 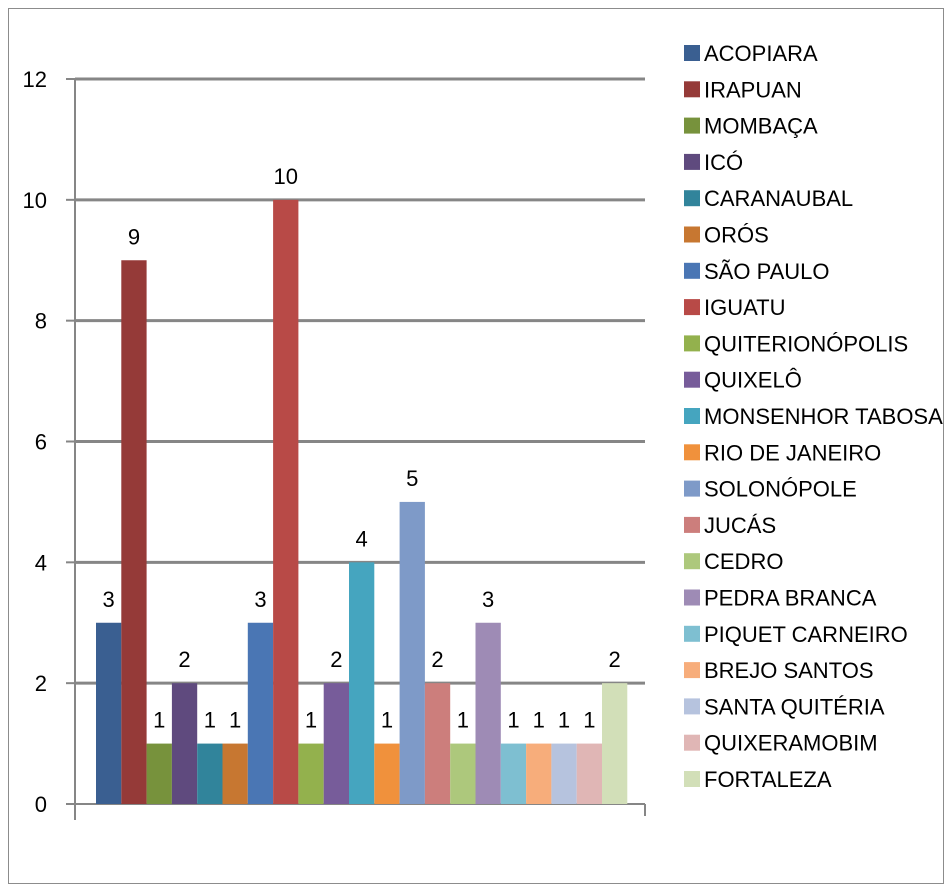 I want to click on y-tick-label: 12, so click(x=35, y=79).